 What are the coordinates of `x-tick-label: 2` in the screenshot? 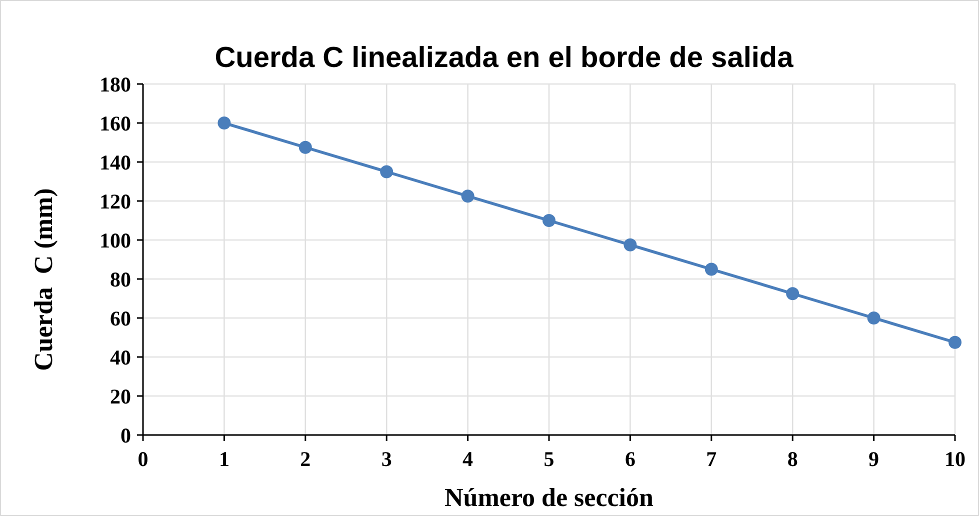 It's located at (305, 459).